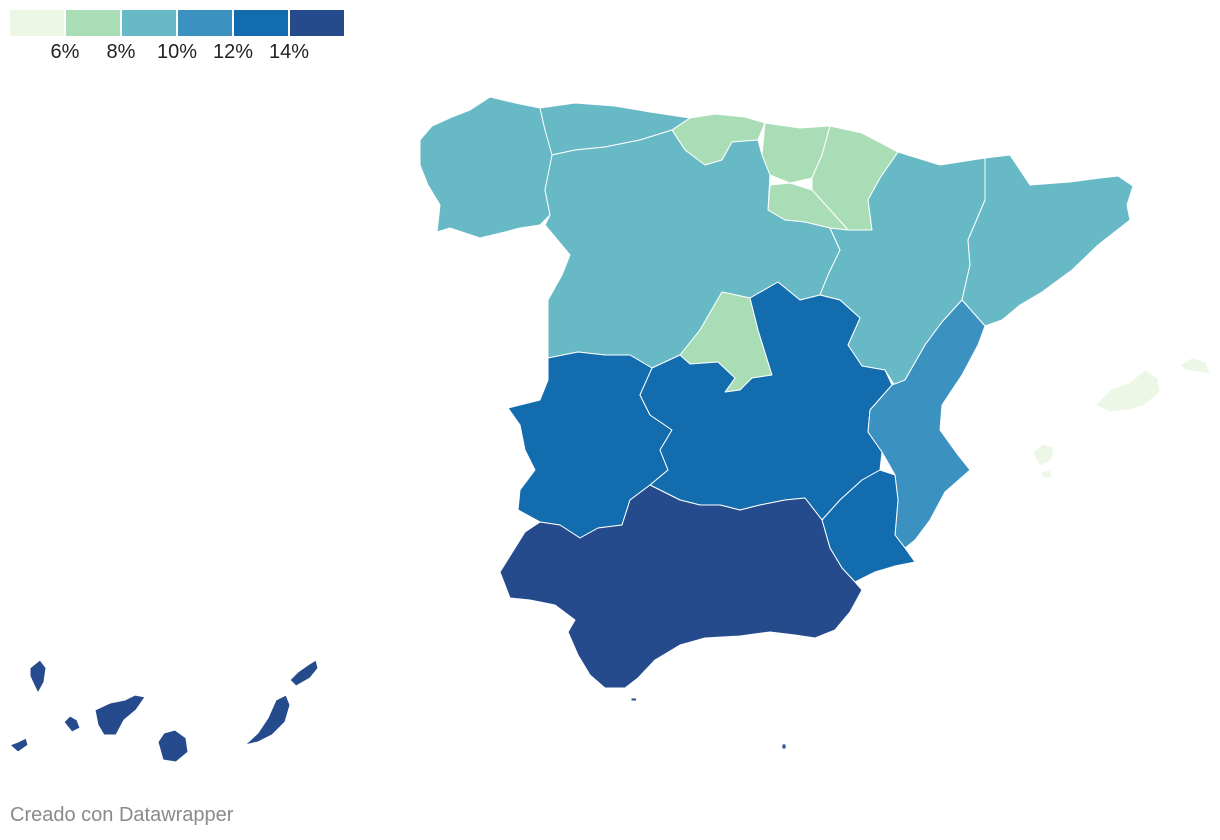  I want to click on legend-tick-label: 8%, so click(121, 52).